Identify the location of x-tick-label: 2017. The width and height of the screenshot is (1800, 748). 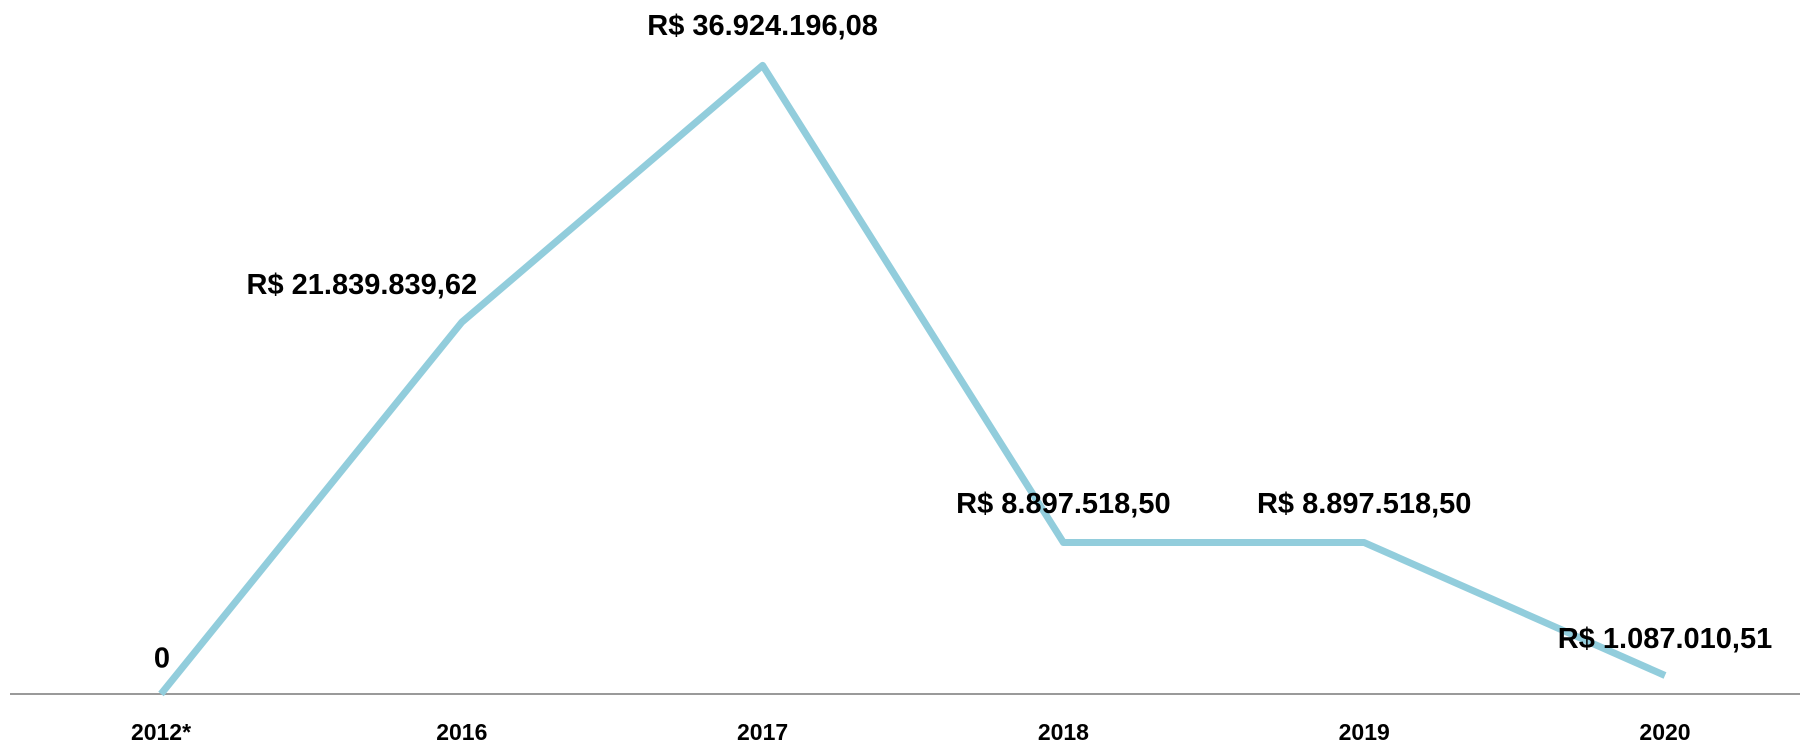
(762, 732).